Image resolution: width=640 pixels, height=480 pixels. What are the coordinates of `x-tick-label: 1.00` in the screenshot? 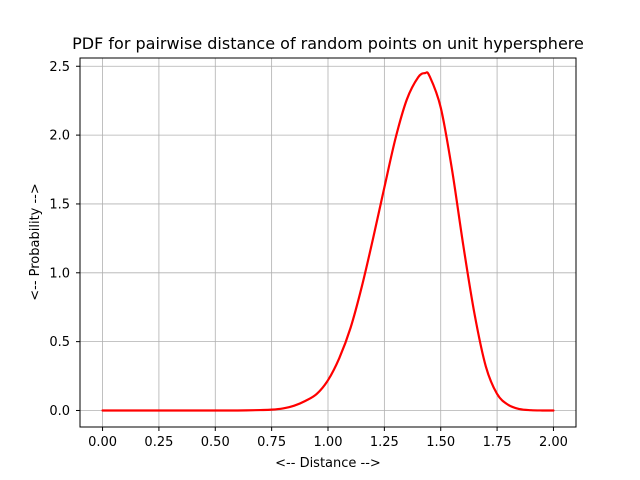 It's located at (328, 442).